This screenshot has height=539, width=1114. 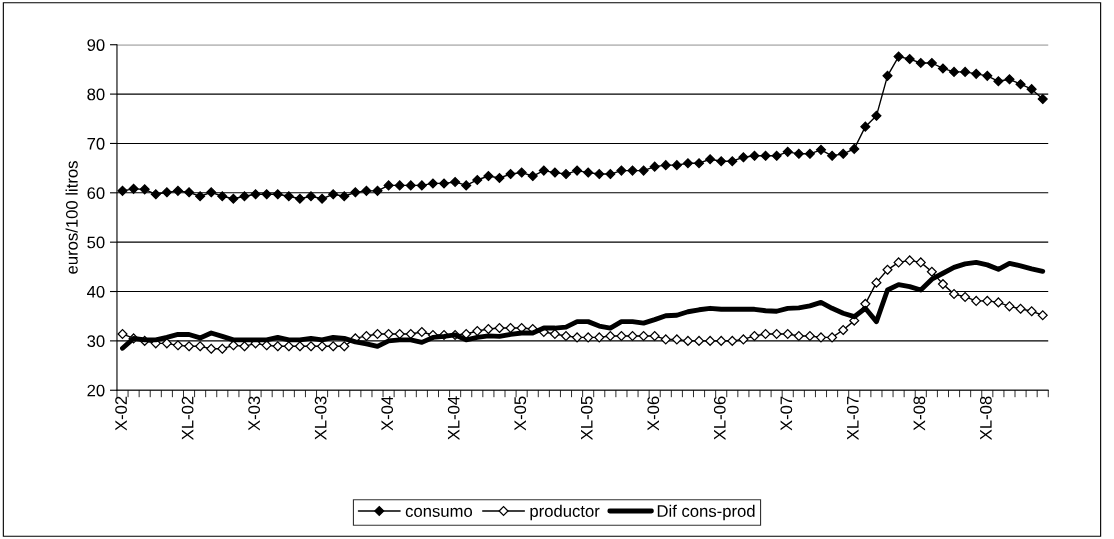 What do you see at coordinates (919, 413) in the screenshot?
I see `x-tick-label: X-08` at bounding box center [919, 413].